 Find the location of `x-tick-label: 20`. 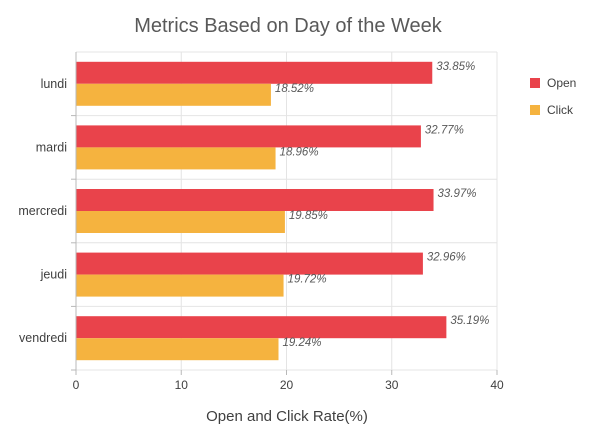

x-tick-label: 20 is located at coordinates (287, 385).